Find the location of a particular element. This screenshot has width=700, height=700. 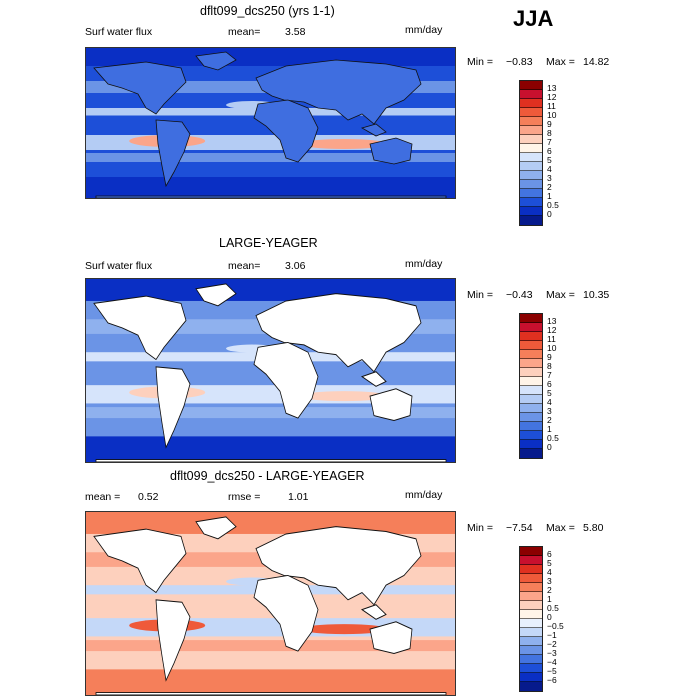

panel-1-max-label: Max = is located at coordinates (560, 62).